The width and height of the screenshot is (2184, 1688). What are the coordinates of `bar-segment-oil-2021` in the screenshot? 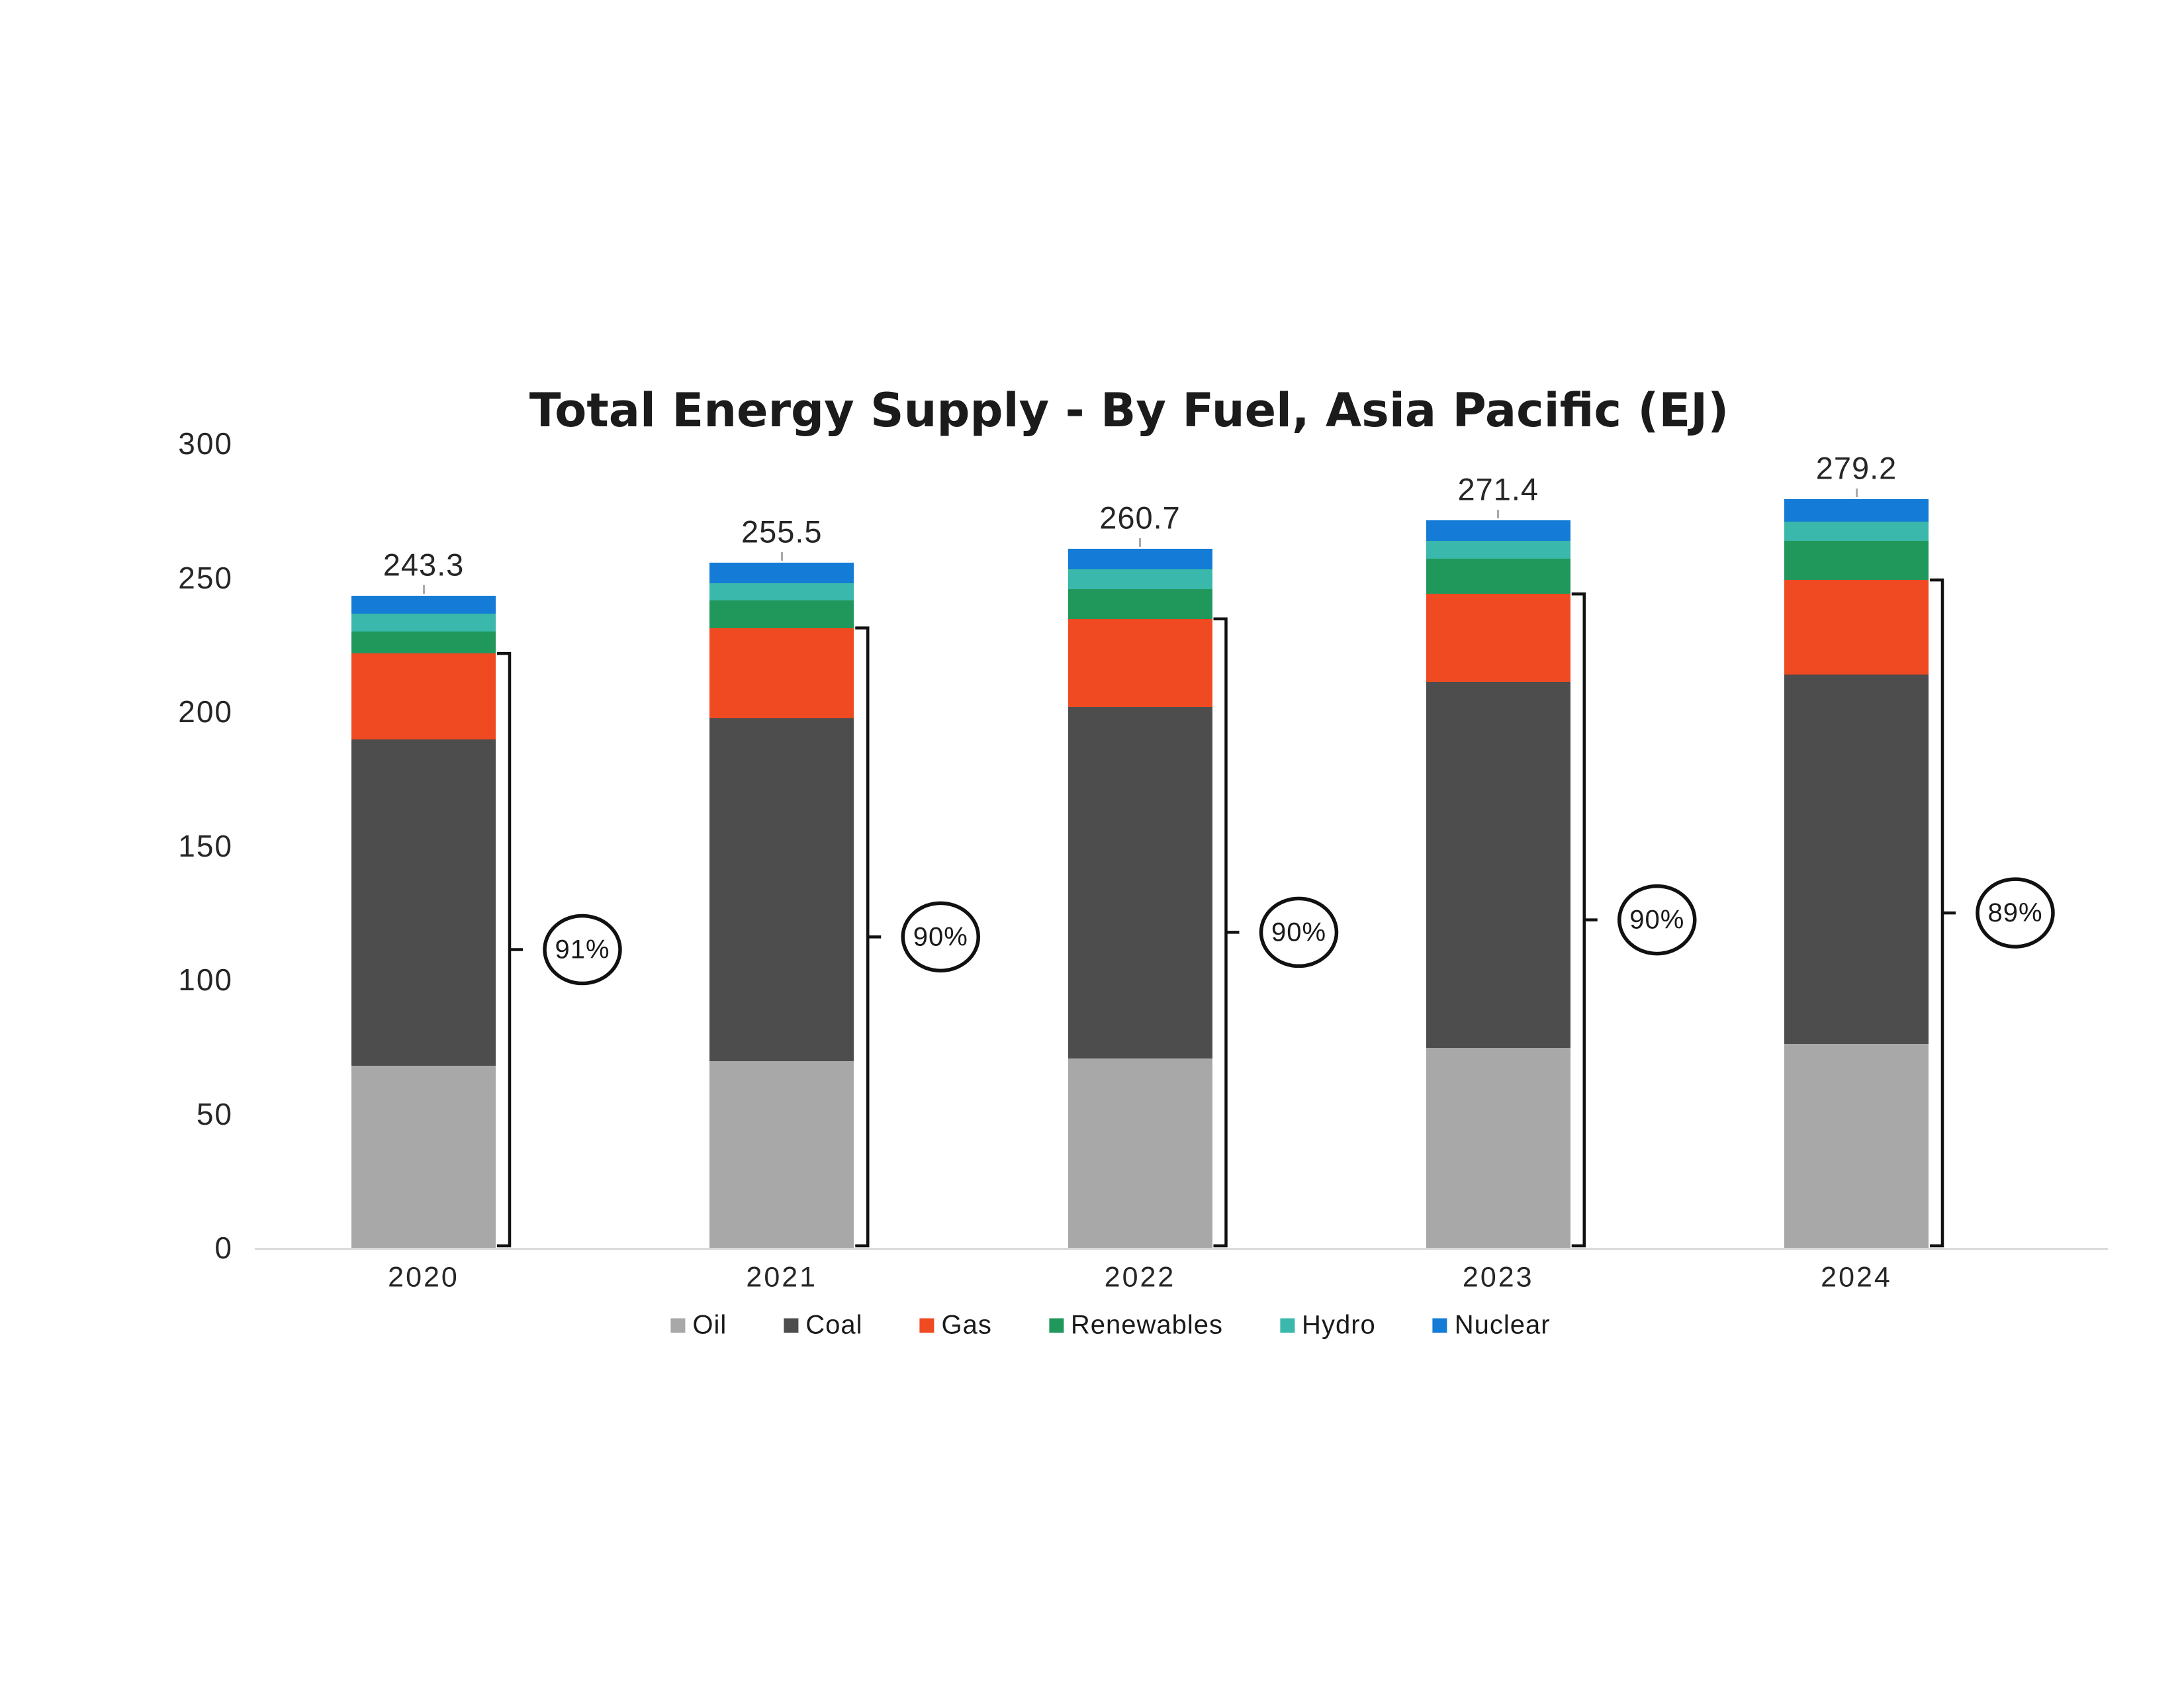 It's located at (781, 1154).